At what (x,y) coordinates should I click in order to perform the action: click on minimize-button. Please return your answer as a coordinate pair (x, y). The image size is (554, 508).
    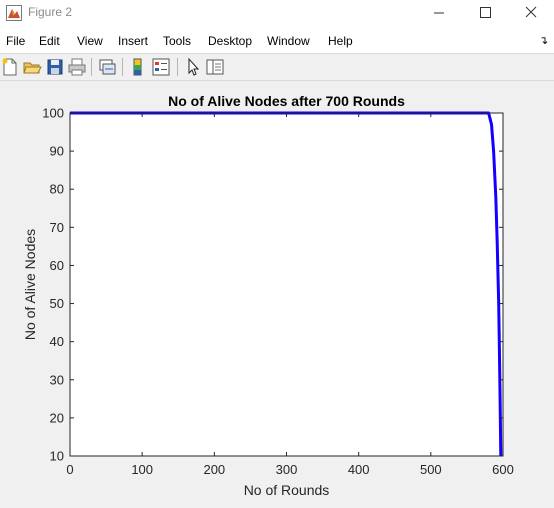
    Looking at the image, I should click on (439, 13).